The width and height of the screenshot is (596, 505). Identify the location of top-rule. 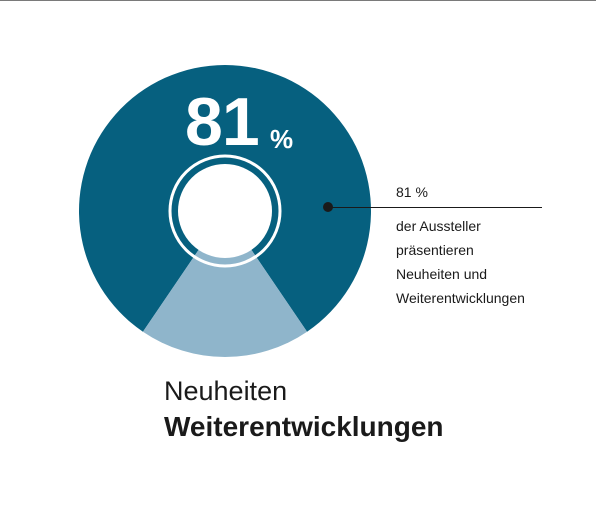
(298, 0).